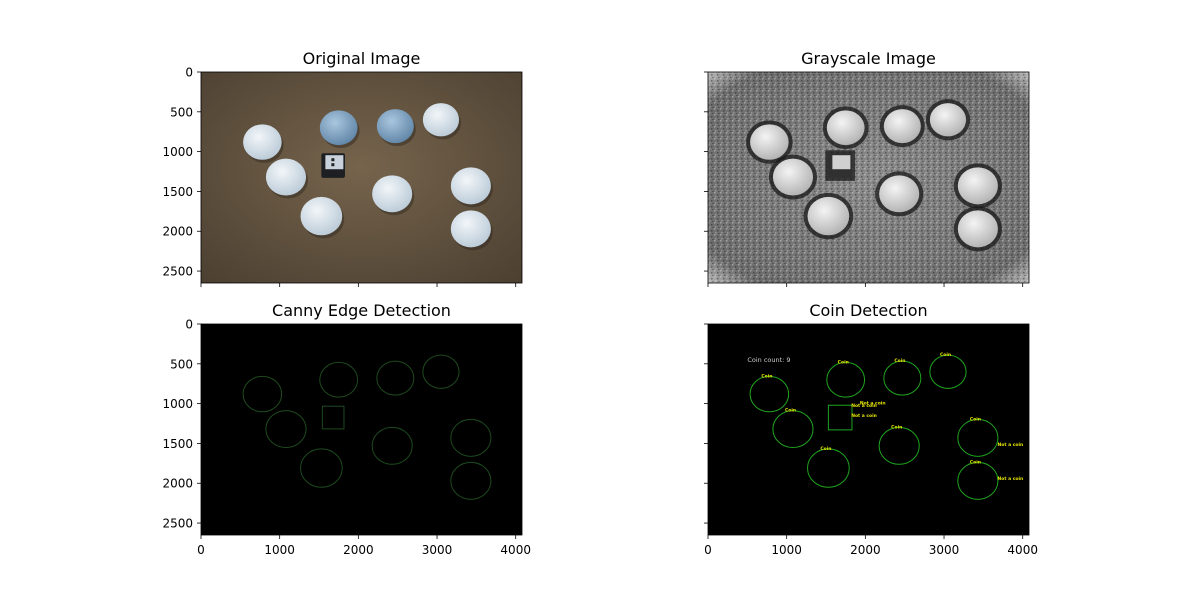 This screenshot has height=600, width=1200. Describe the element at coordinates (768, 360) in the screenshot. I see `coin-count-label: Coin count: 9` at that location.